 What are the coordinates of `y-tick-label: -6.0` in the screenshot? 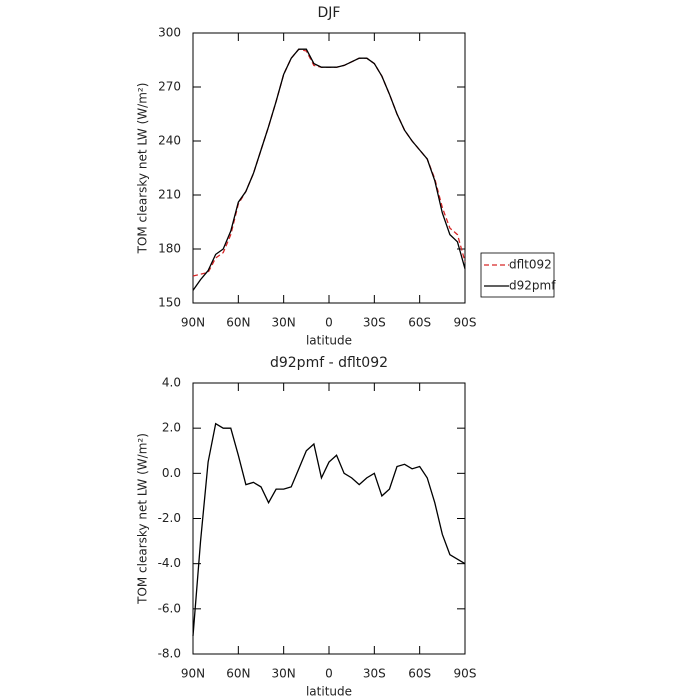 It's located at (169, 608).